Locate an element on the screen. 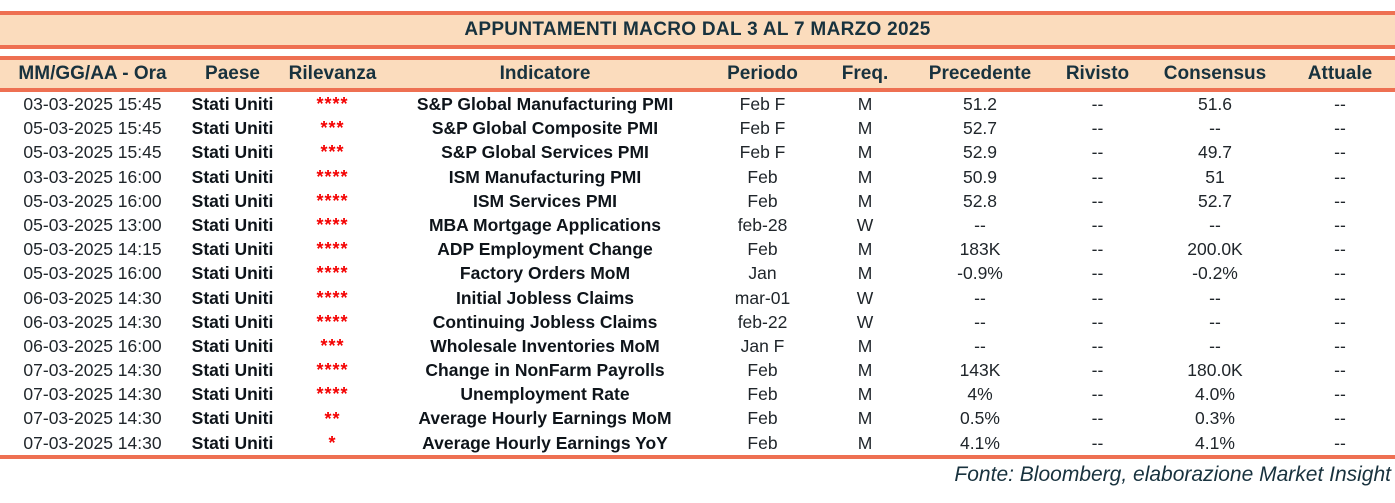 Image resolution: width=1395 pixels, height=503 pixels. cell-indicator: Wholesale Inventories MoM is located at coordinates (545, 345).